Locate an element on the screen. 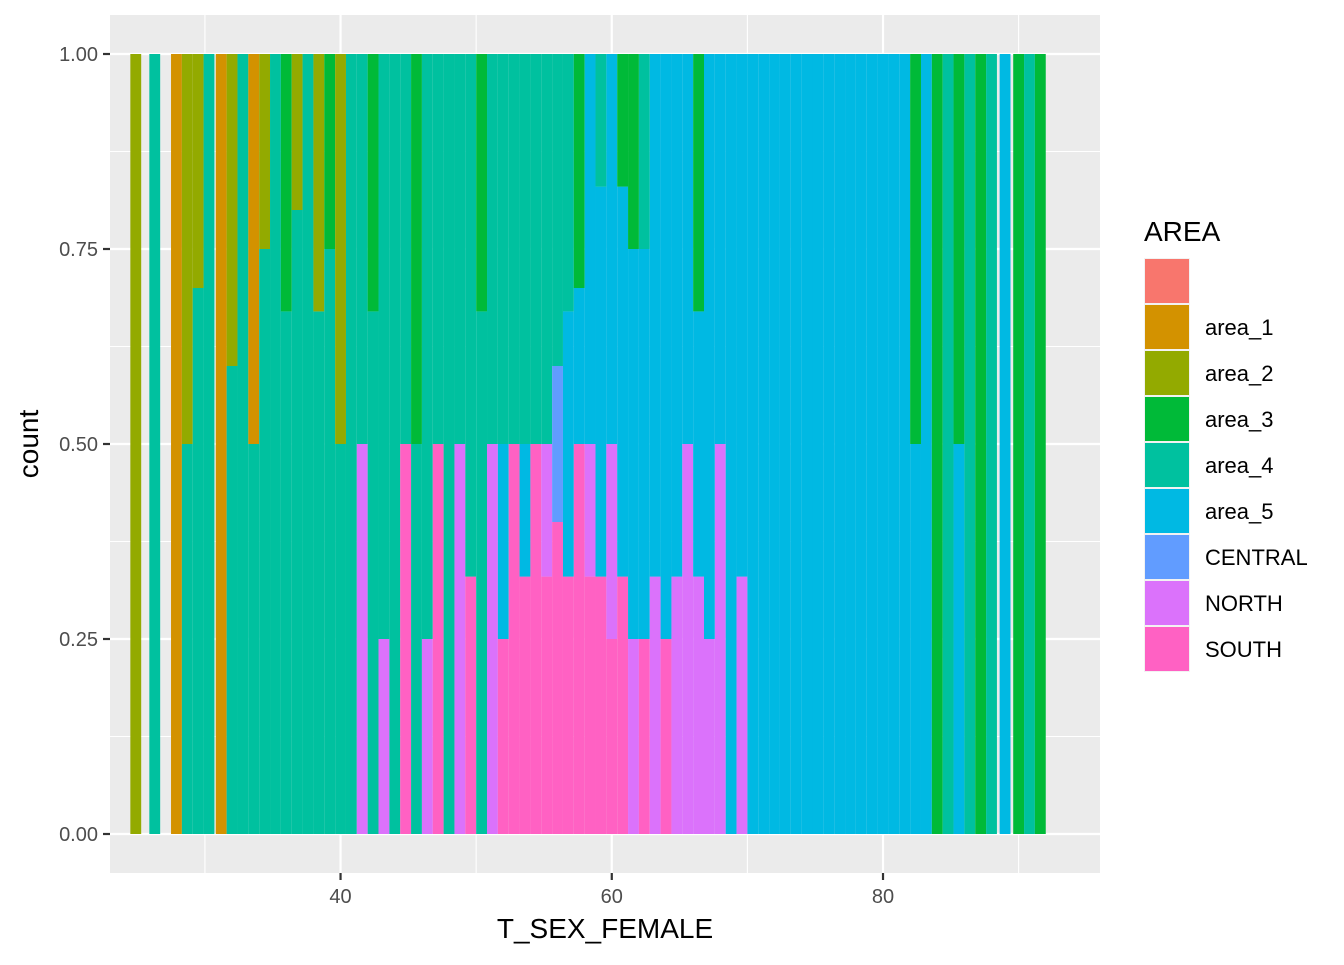  legend-key-label: SOUTH is located at coordinates (1243, 649).